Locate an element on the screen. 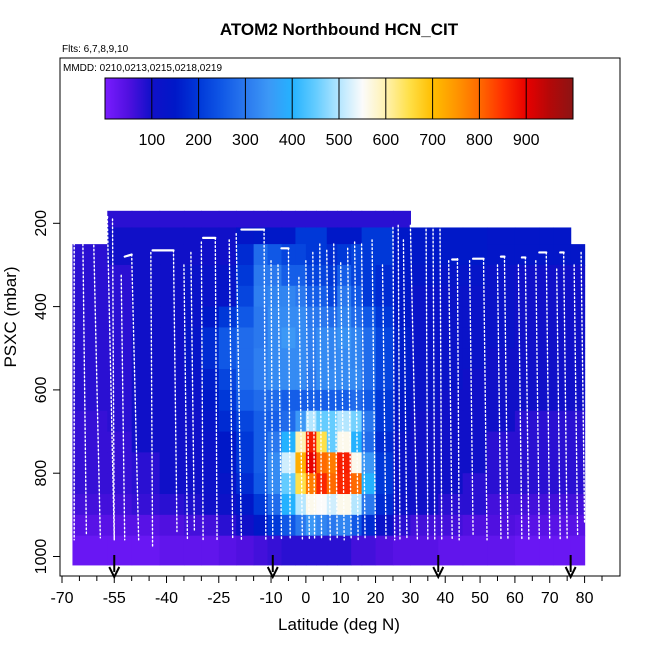 The height and width of the screenshot is (650, 650). arrow-down-icon is located at coordinates (272, 573).